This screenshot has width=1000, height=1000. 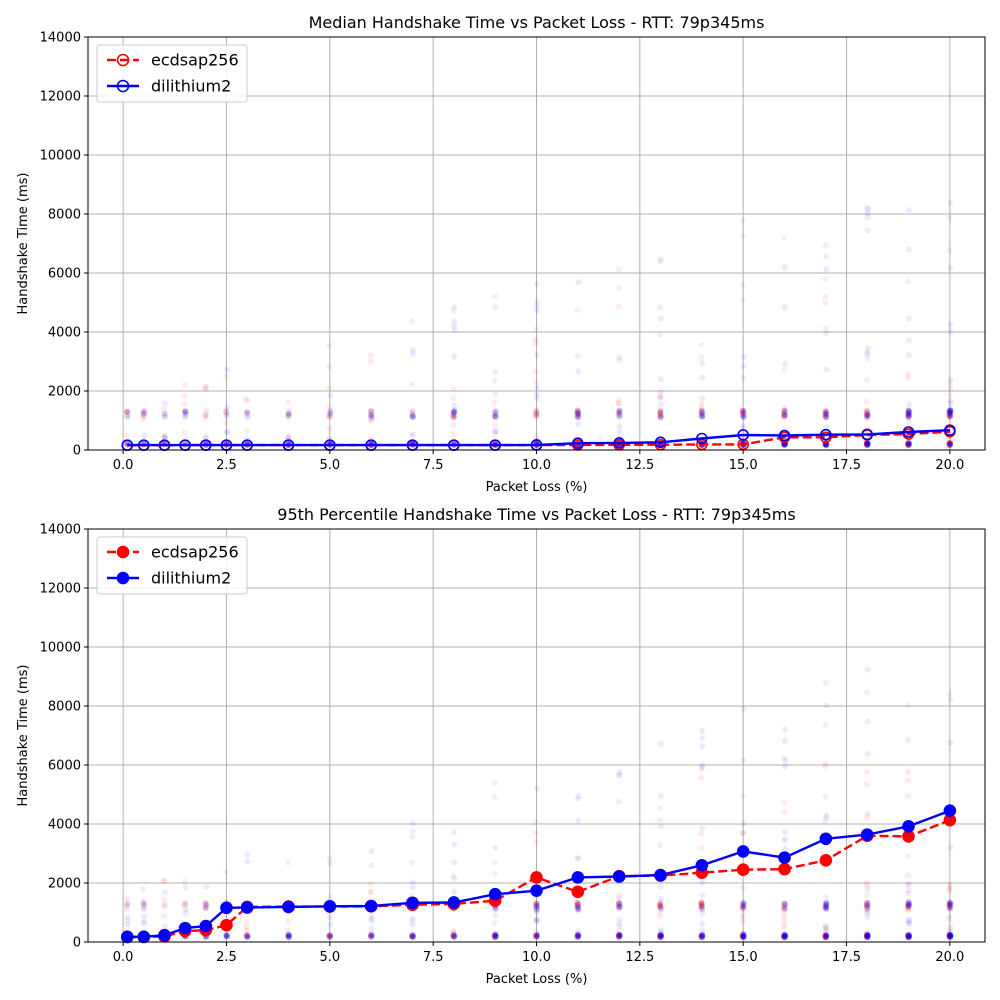 What do you see at coordinates (846, 957) in the screenshot?
I see `x-tick-label: 17.5` at bounding box center [846, 957].